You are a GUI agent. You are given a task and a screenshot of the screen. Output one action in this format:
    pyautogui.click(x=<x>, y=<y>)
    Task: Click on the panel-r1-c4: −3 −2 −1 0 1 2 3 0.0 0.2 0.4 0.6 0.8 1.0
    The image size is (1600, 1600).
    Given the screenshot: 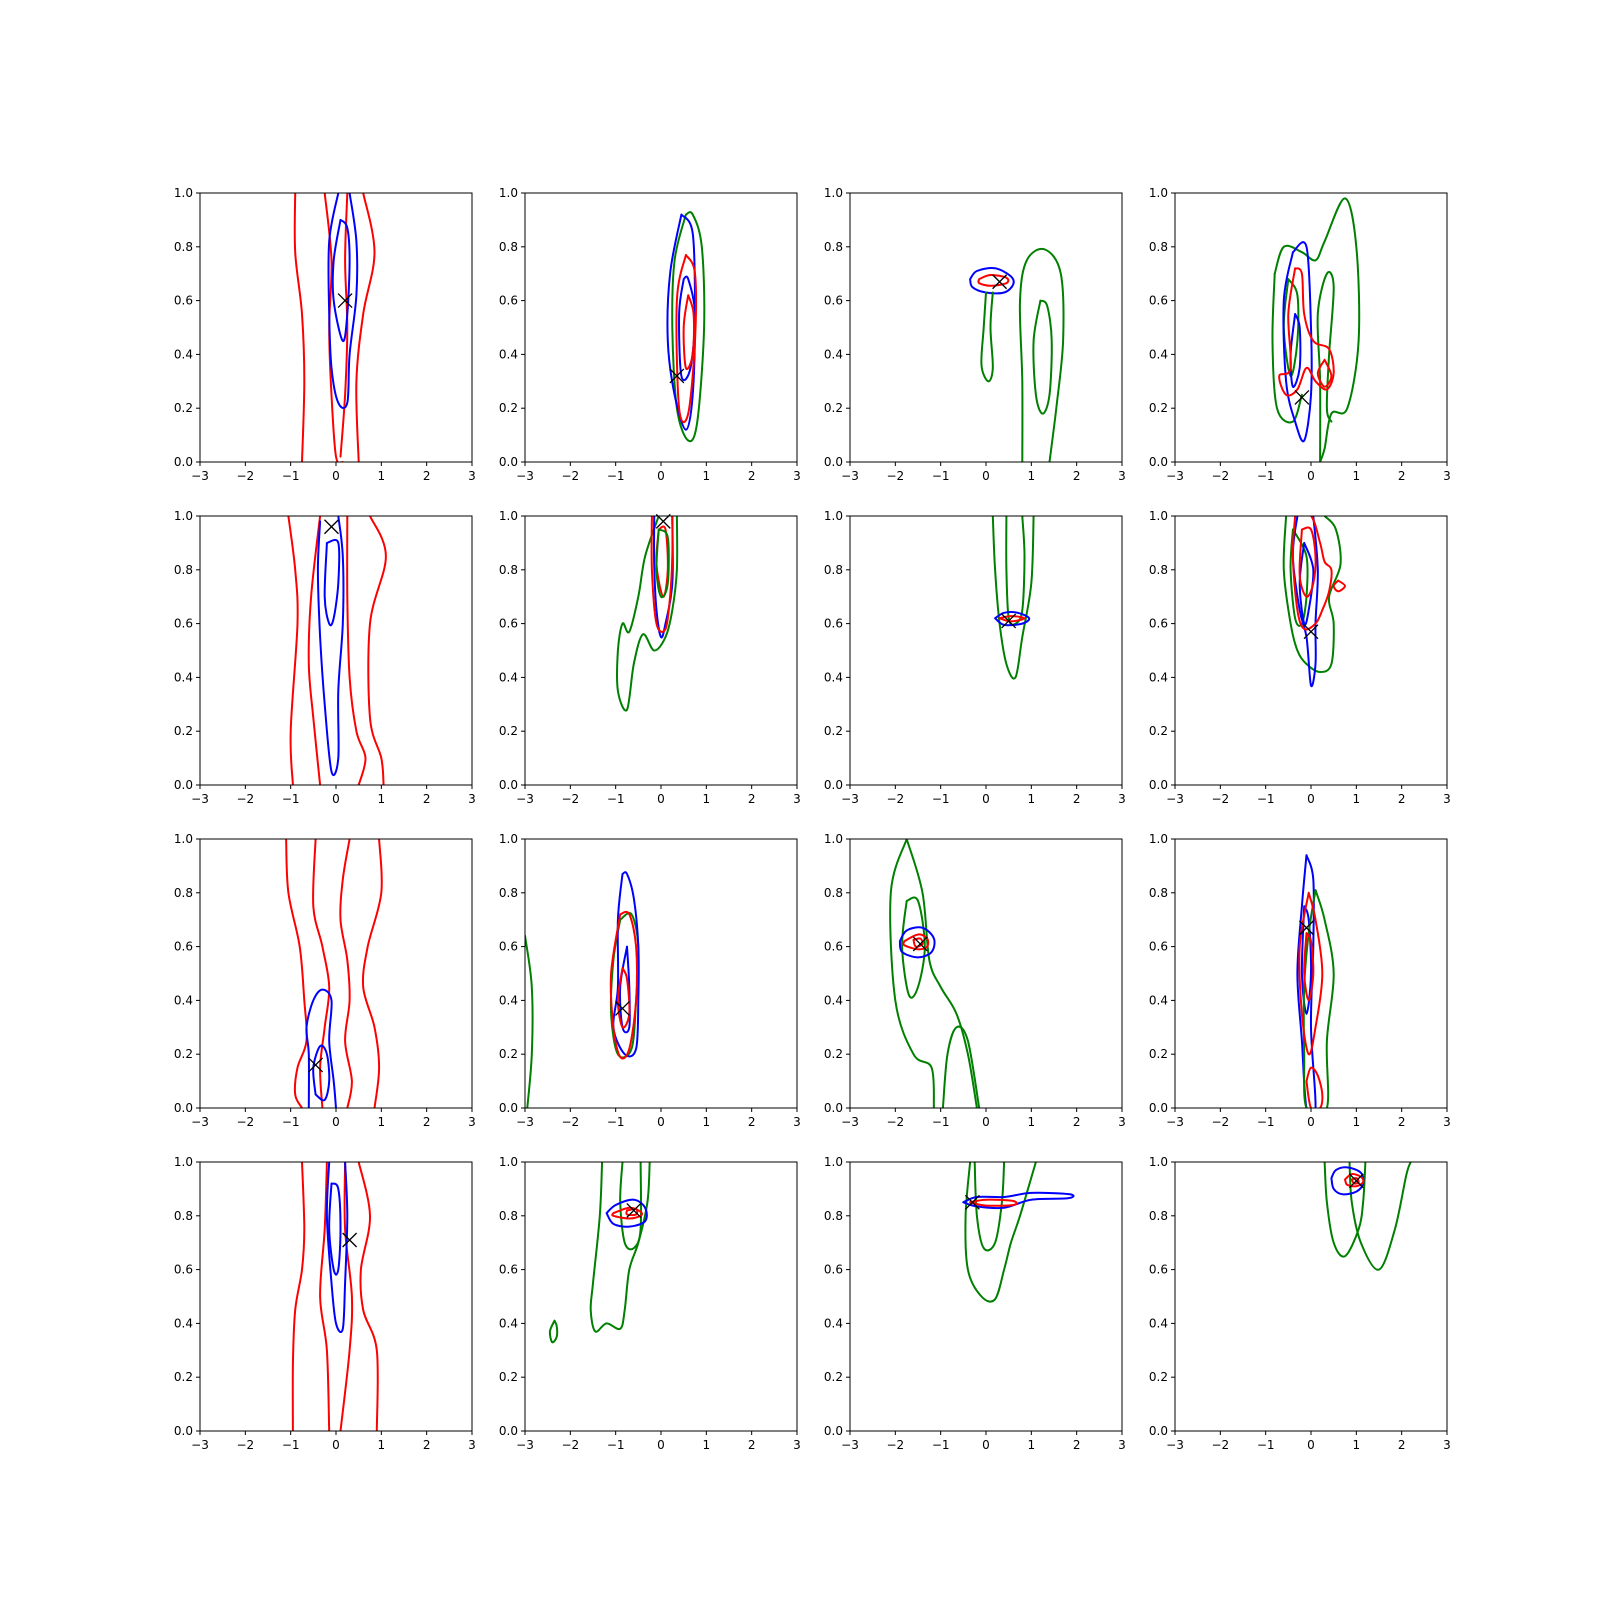 What is the action you would take?
    pyautogui.click(x=1300, y=334)
    